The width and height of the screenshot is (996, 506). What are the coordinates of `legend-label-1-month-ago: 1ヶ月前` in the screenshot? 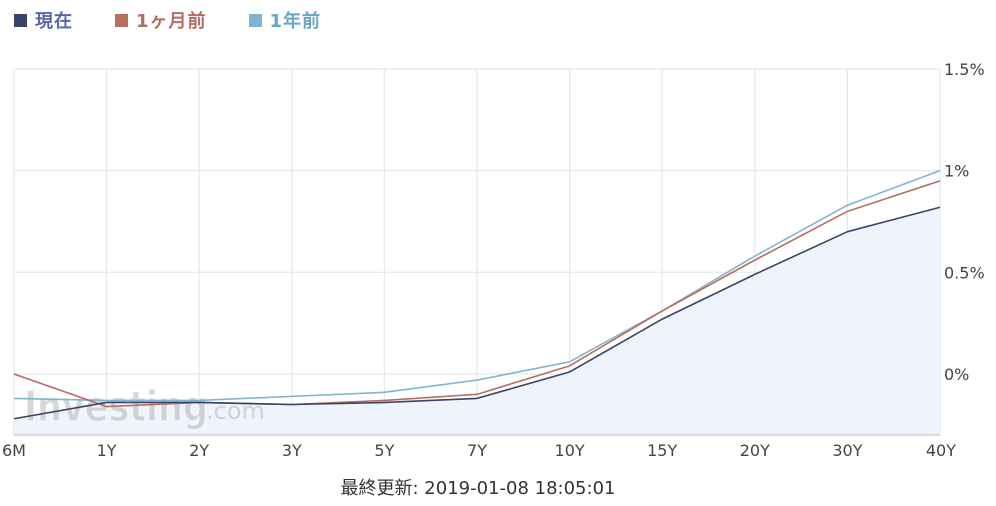 It's located at (171, 21).